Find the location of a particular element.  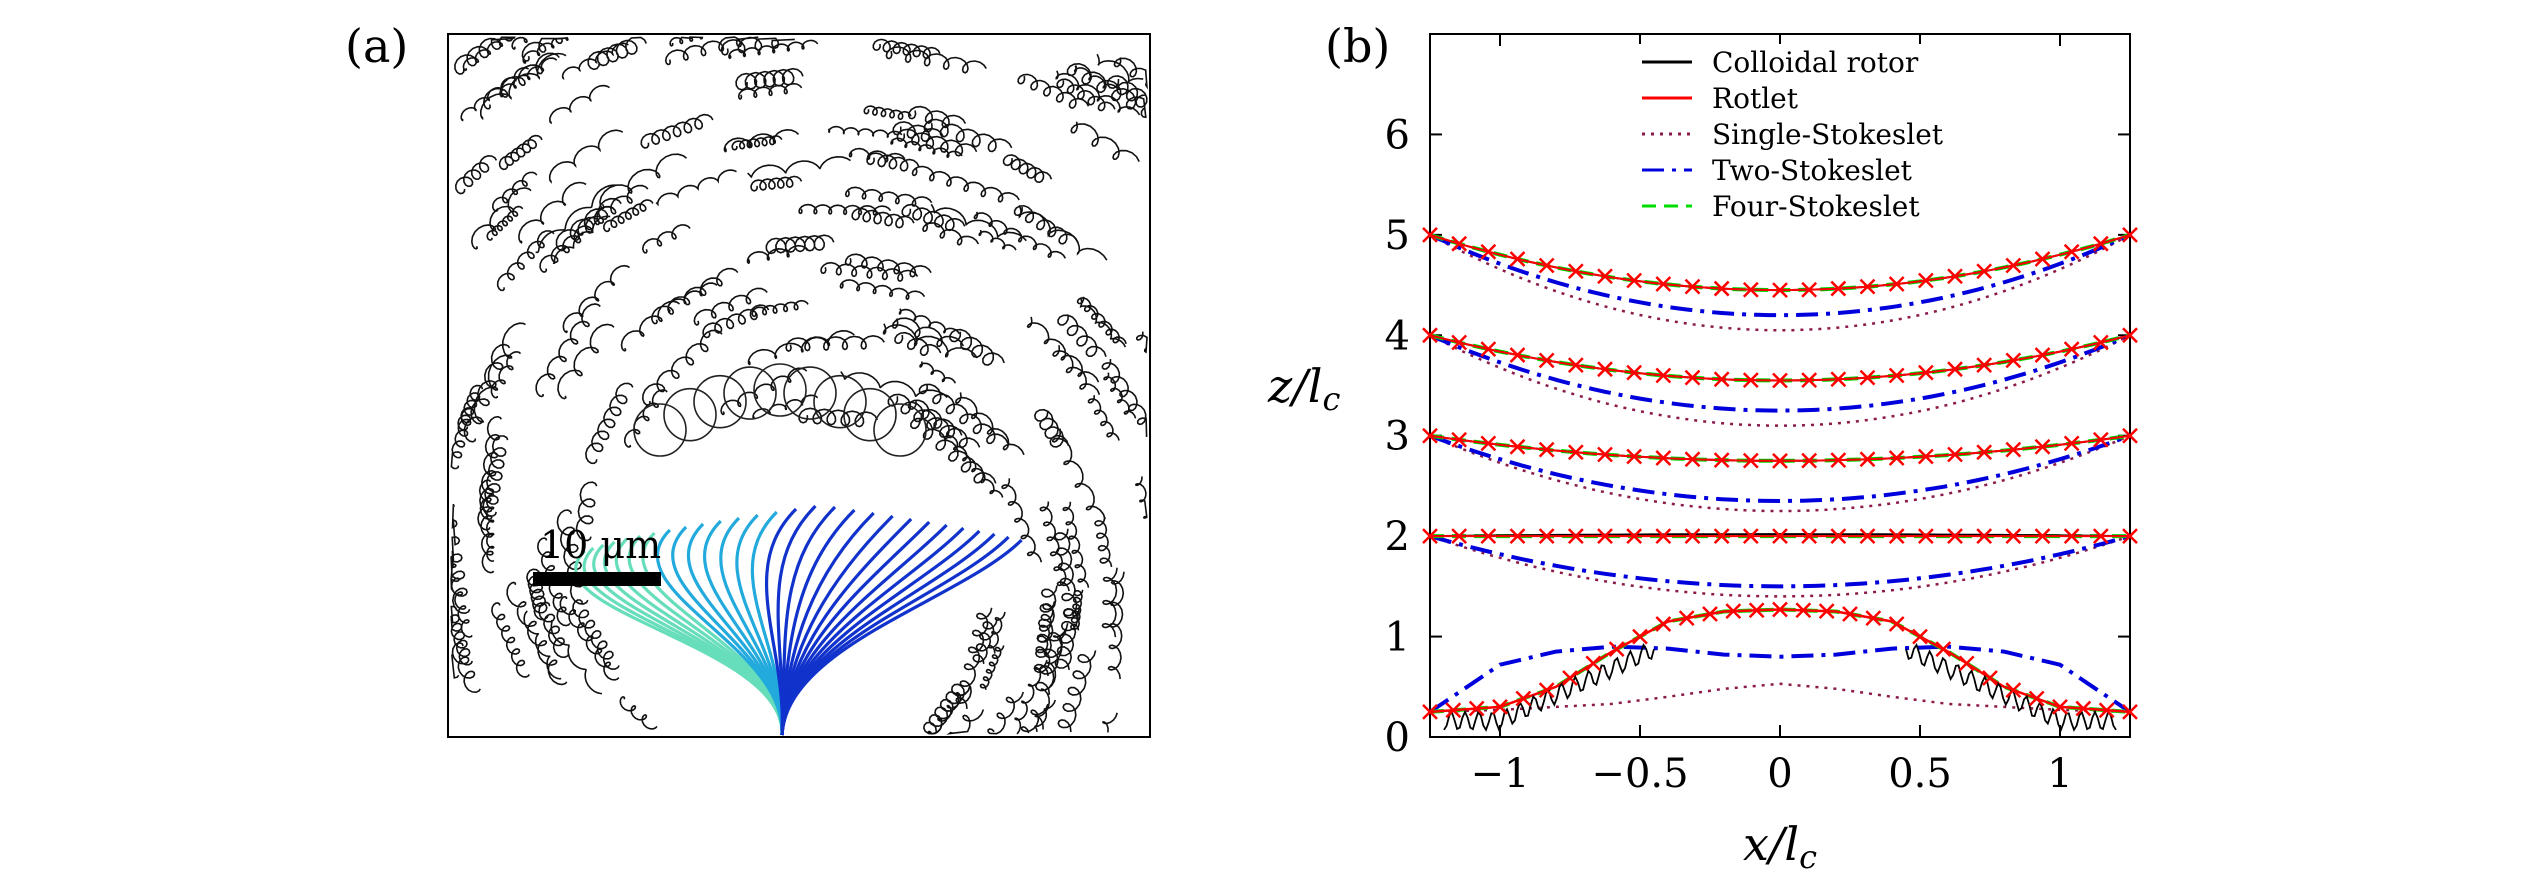

legend-background is located at coordinates (1800, 139).